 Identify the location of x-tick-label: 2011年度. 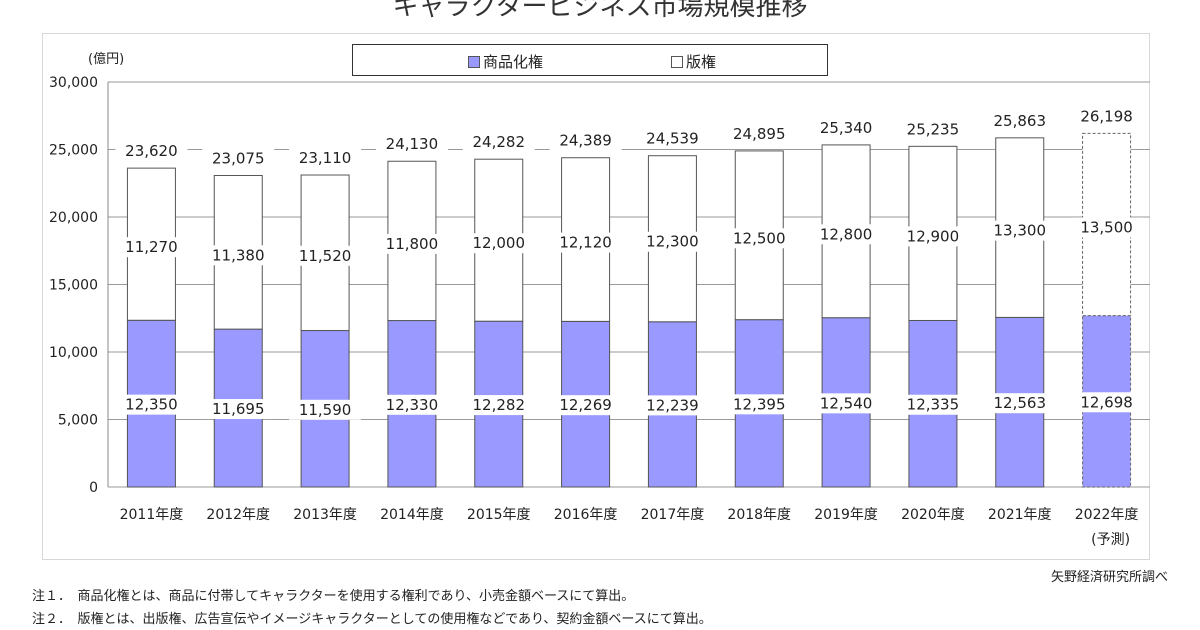
(152, 515).